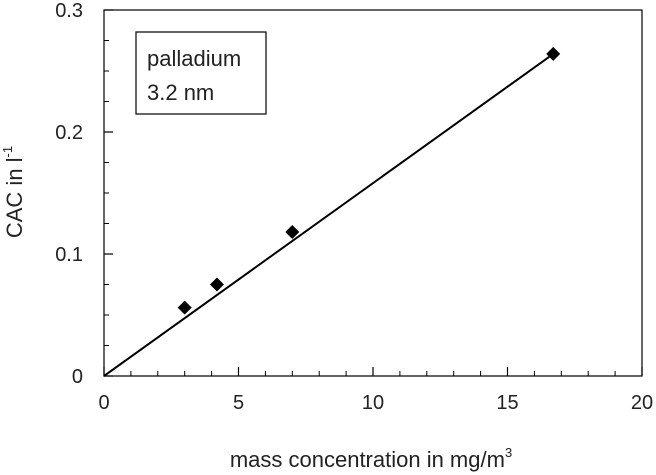 This screenshot has width=656, height=475. I want to click on x-axis-title-sup: 3, so click(508, 452).